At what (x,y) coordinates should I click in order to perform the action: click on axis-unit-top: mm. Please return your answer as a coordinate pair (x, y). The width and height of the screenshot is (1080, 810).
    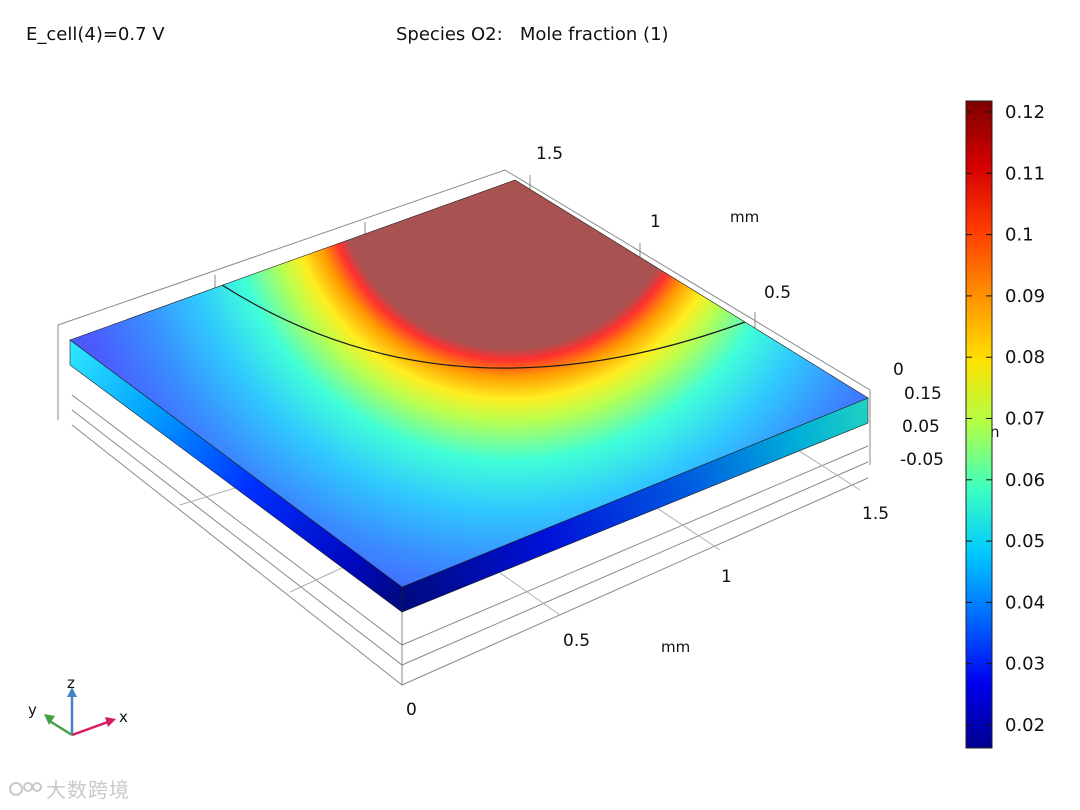
    Looking at the image, I should click on (744, 217).